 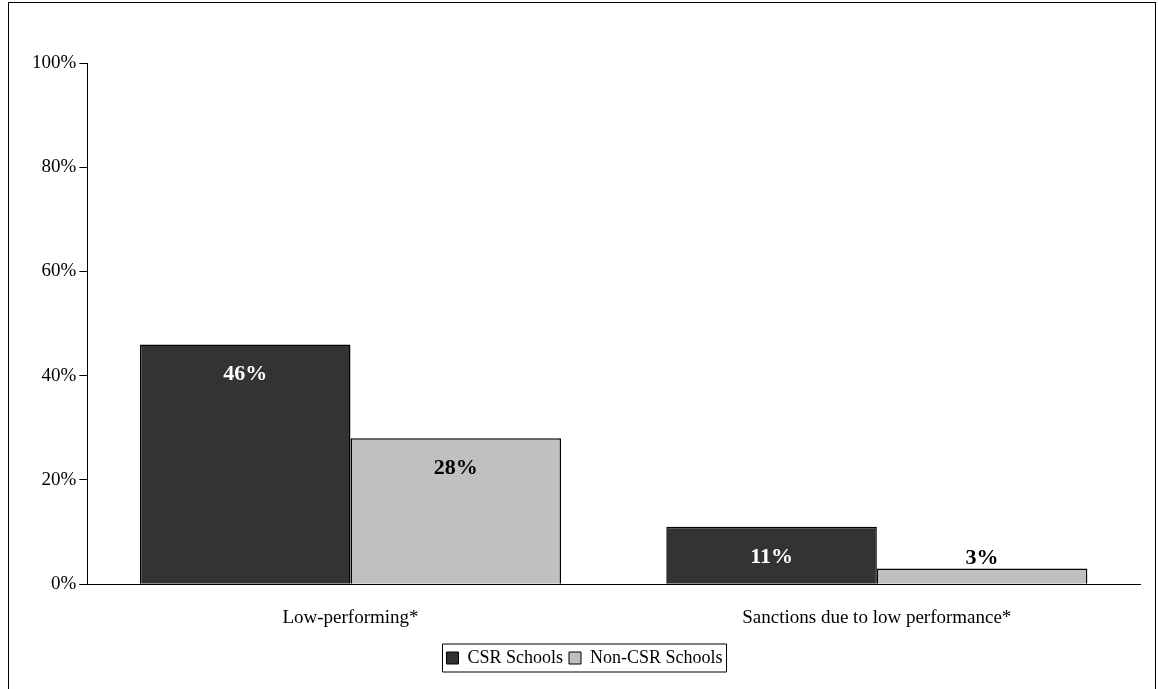 What do you see at coordinates (59, 270) in the screenshot?
I see `y-tick-label: 60%` at bounding box center [59, 270].